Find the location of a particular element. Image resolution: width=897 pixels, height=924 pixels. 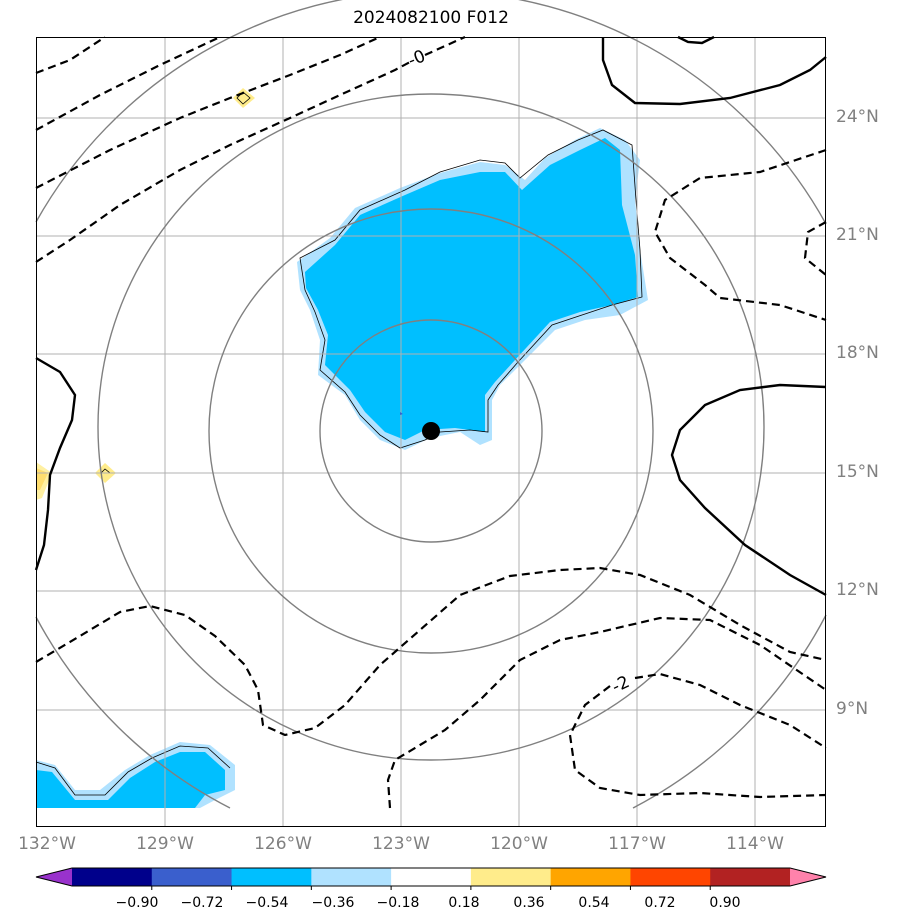

lon-label-123: 123°W is located at coordinates (401, 844).